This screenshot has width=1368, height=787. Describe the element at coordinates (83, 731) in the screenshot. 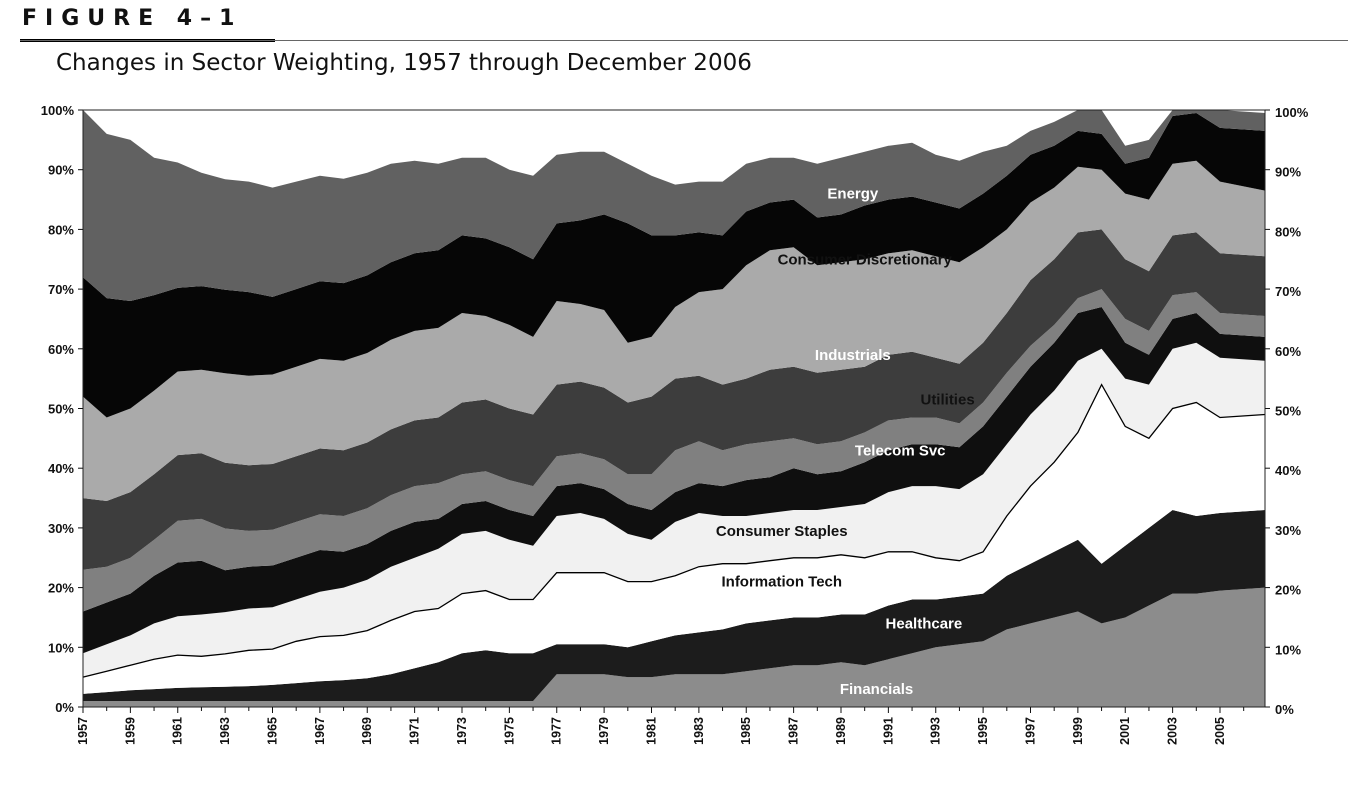

I see `xtick-label: 1957` at that location.